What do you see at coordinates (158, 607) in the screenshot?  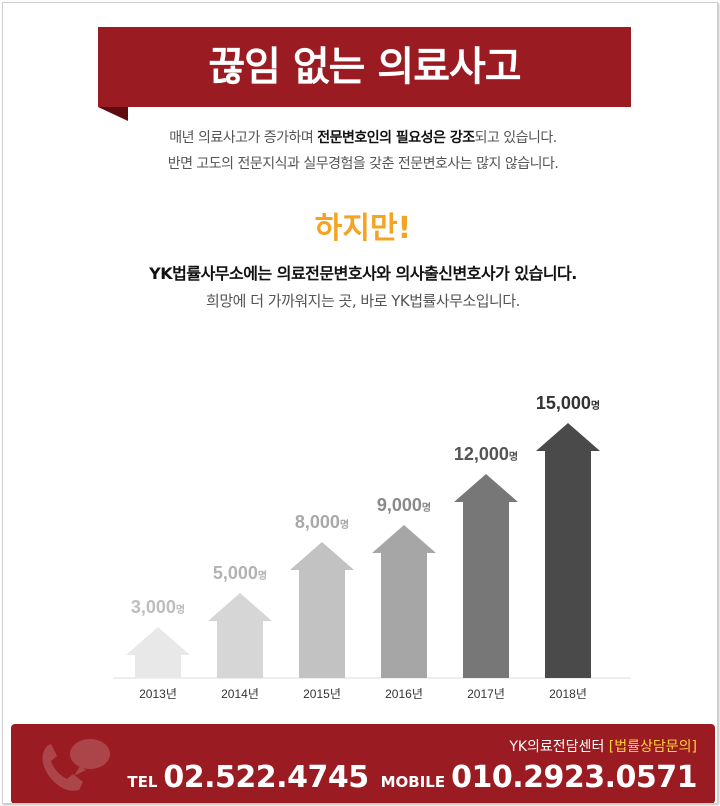 I see `value-label-2013년: 3,000명` at bounding box center [158, 607].